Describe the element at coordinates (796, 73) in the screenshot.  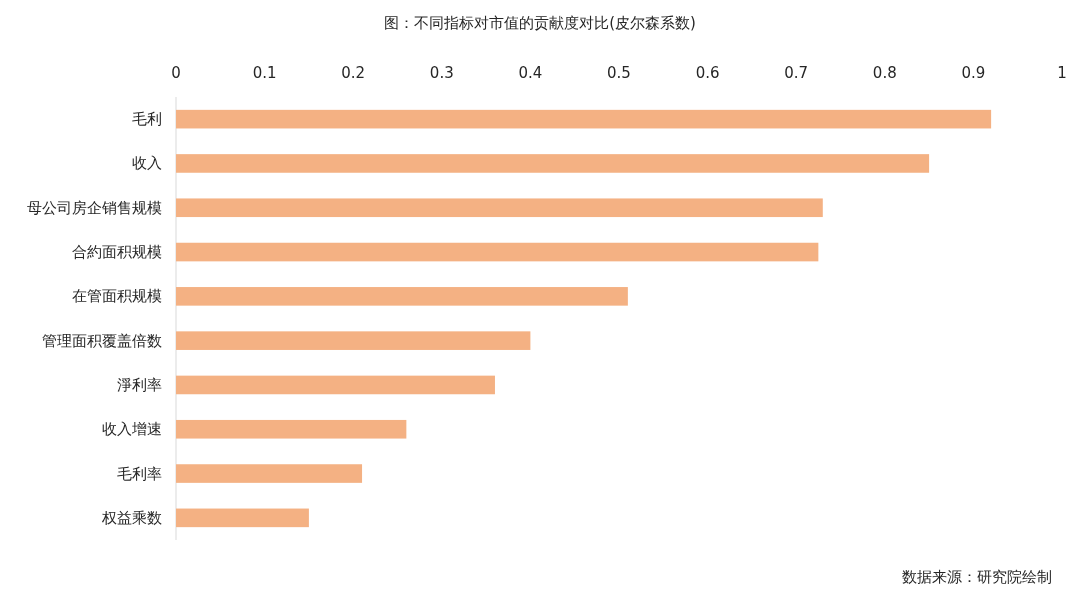
I see `x-tick-label: 0.7` at that location.